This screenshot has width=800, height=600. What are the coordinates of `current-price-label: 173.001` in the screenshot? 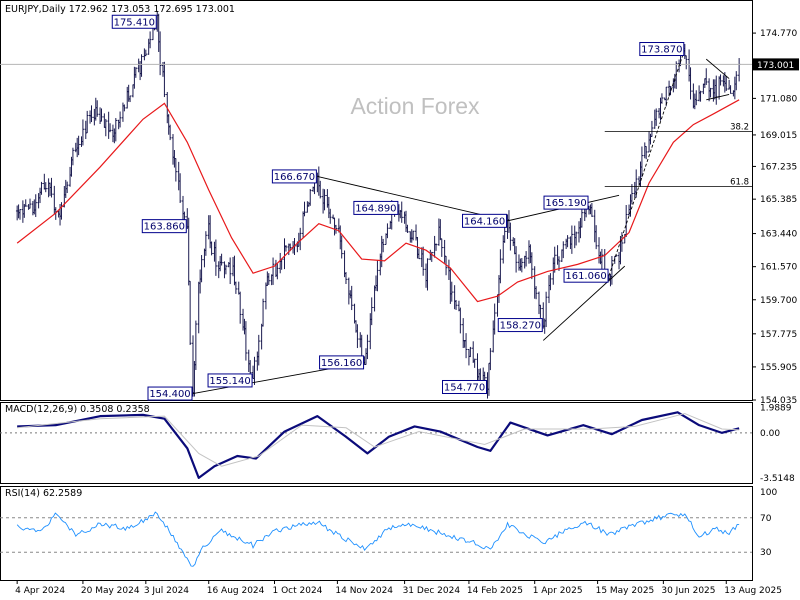 It's located at (775, 66).